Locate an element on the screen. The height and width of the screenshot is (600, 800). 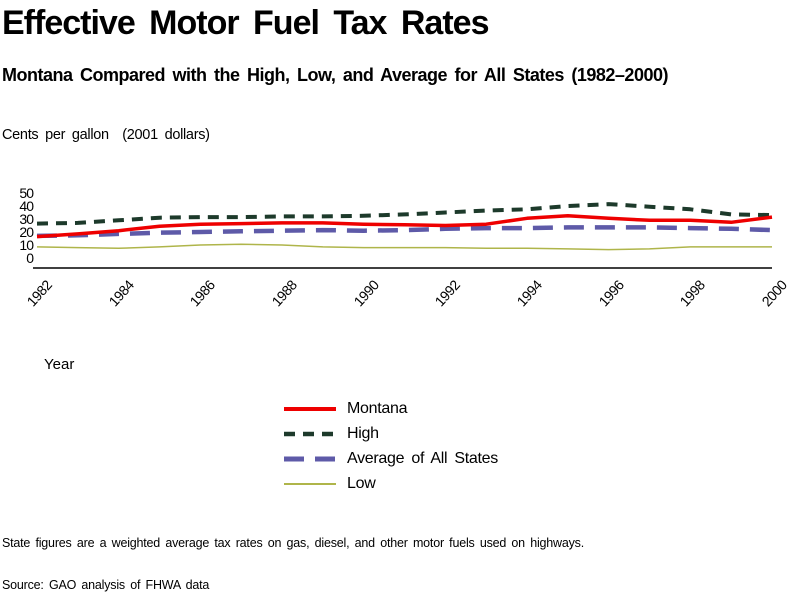
chart-legend: Montana High Average of All States Low is located at coordinates (391, 446).